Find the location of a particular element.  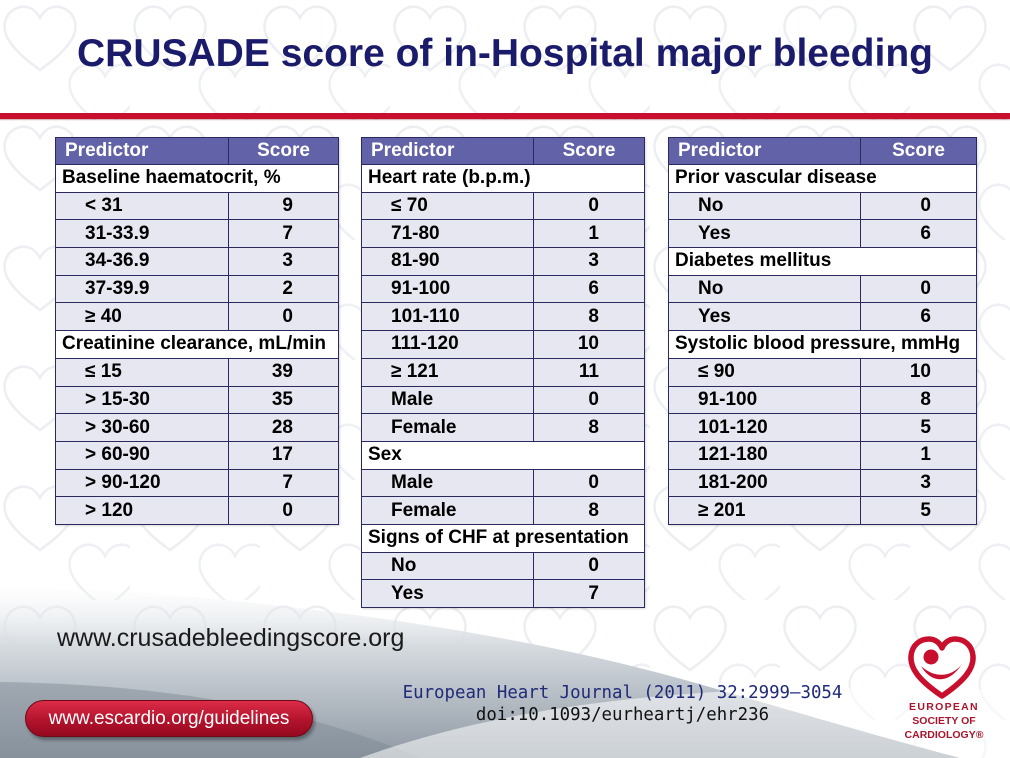

table-section-row: Diabetes mellitus is located at coordinates (822, 261).